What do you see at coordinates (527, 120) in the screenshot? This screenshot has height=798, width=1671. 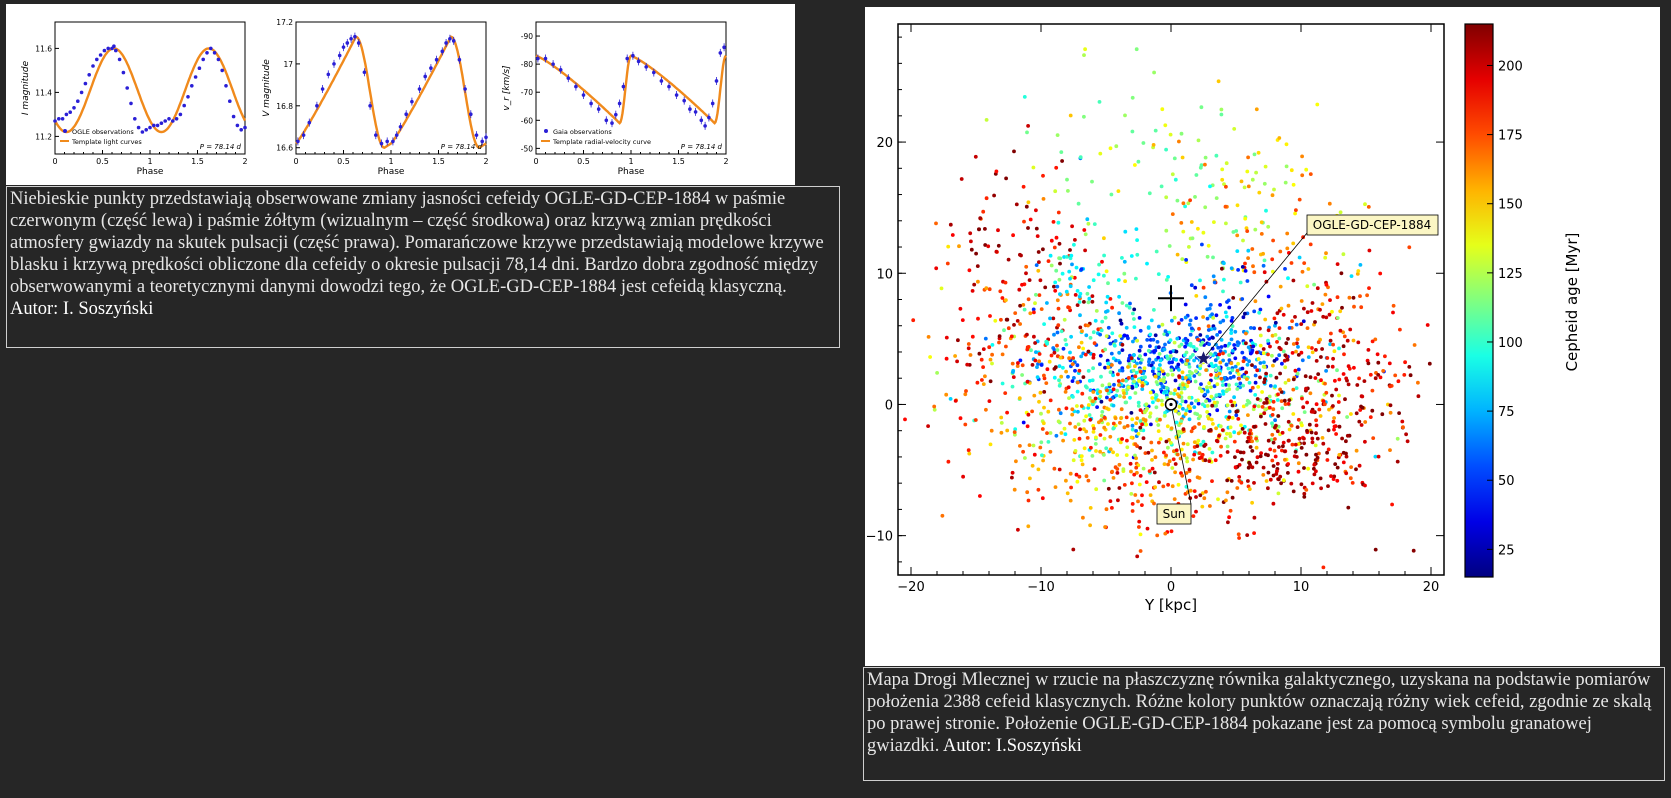 I see `y-tick-label: -60` at bounding box center [527, 120].